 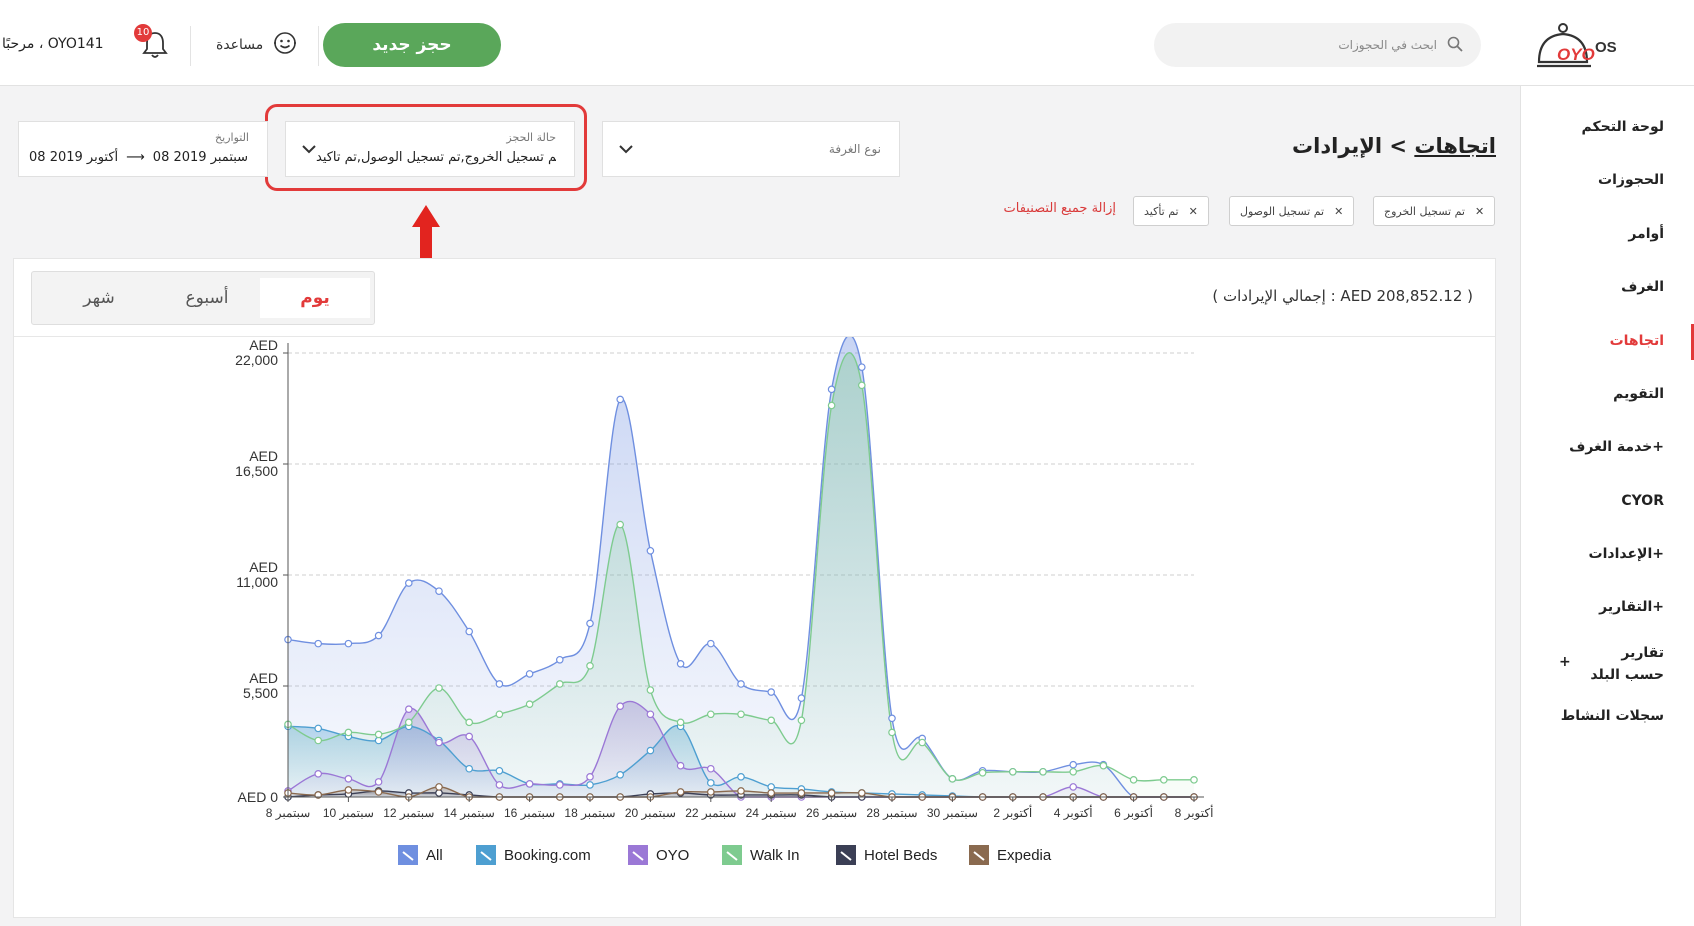 I want to click on filter-chip-checked-out: تم تسجيل الخروج ✕, so click(x=1434, y=211).